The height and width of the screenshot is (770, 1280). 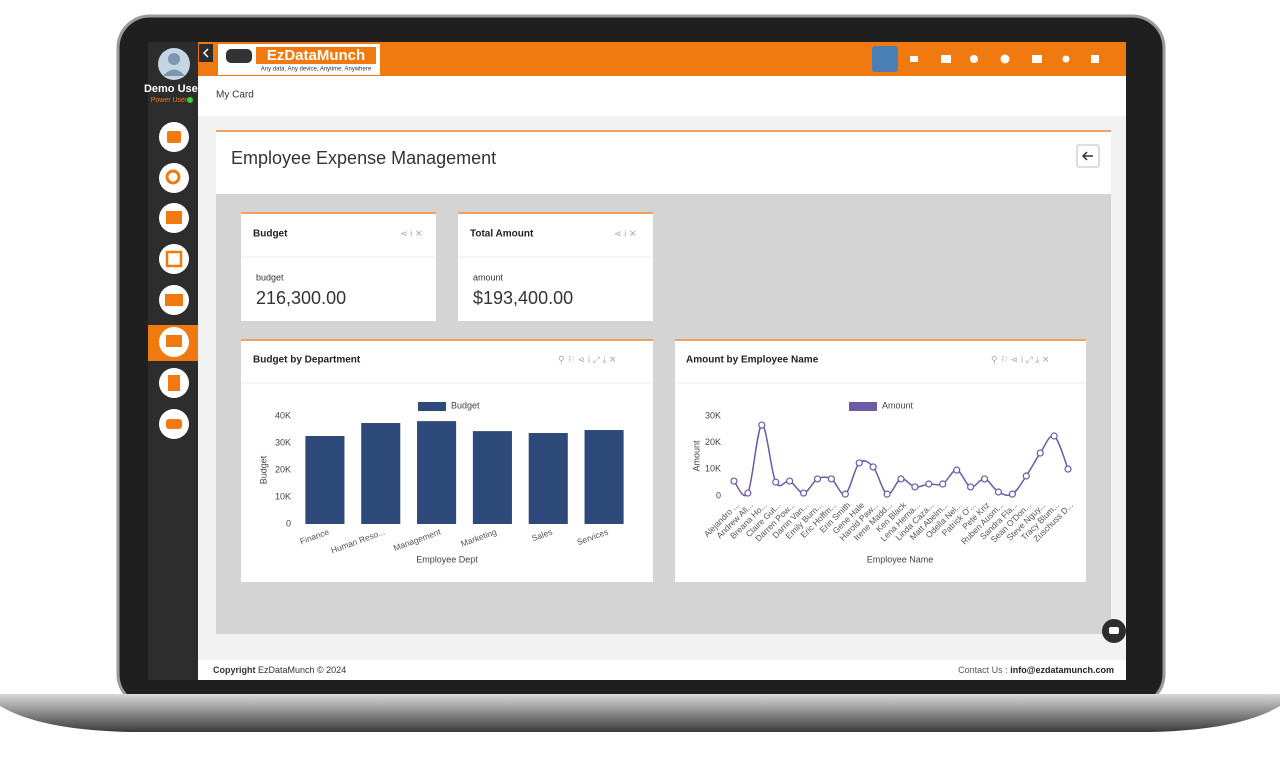 What do you see at coordinates (239, 56) in the screenshot?
I see `logo-mark` at bounding box center [239, 56].